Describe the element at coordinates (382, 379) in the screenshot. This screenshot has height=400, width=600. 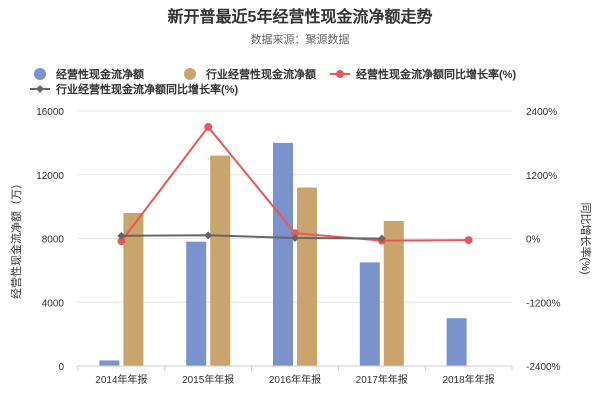
I see `x-tick-label: 2017年年报` at that location.